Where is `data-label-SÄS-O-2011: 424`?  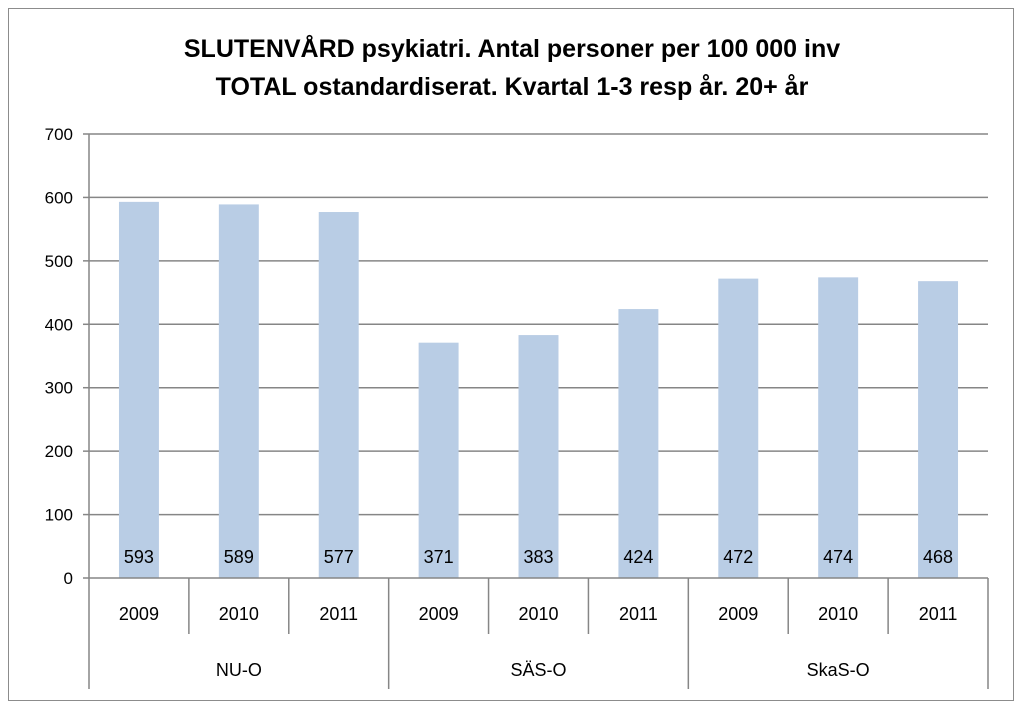 data-label-SÄS-O-2011: 424 is located at coordinates (638, 557).